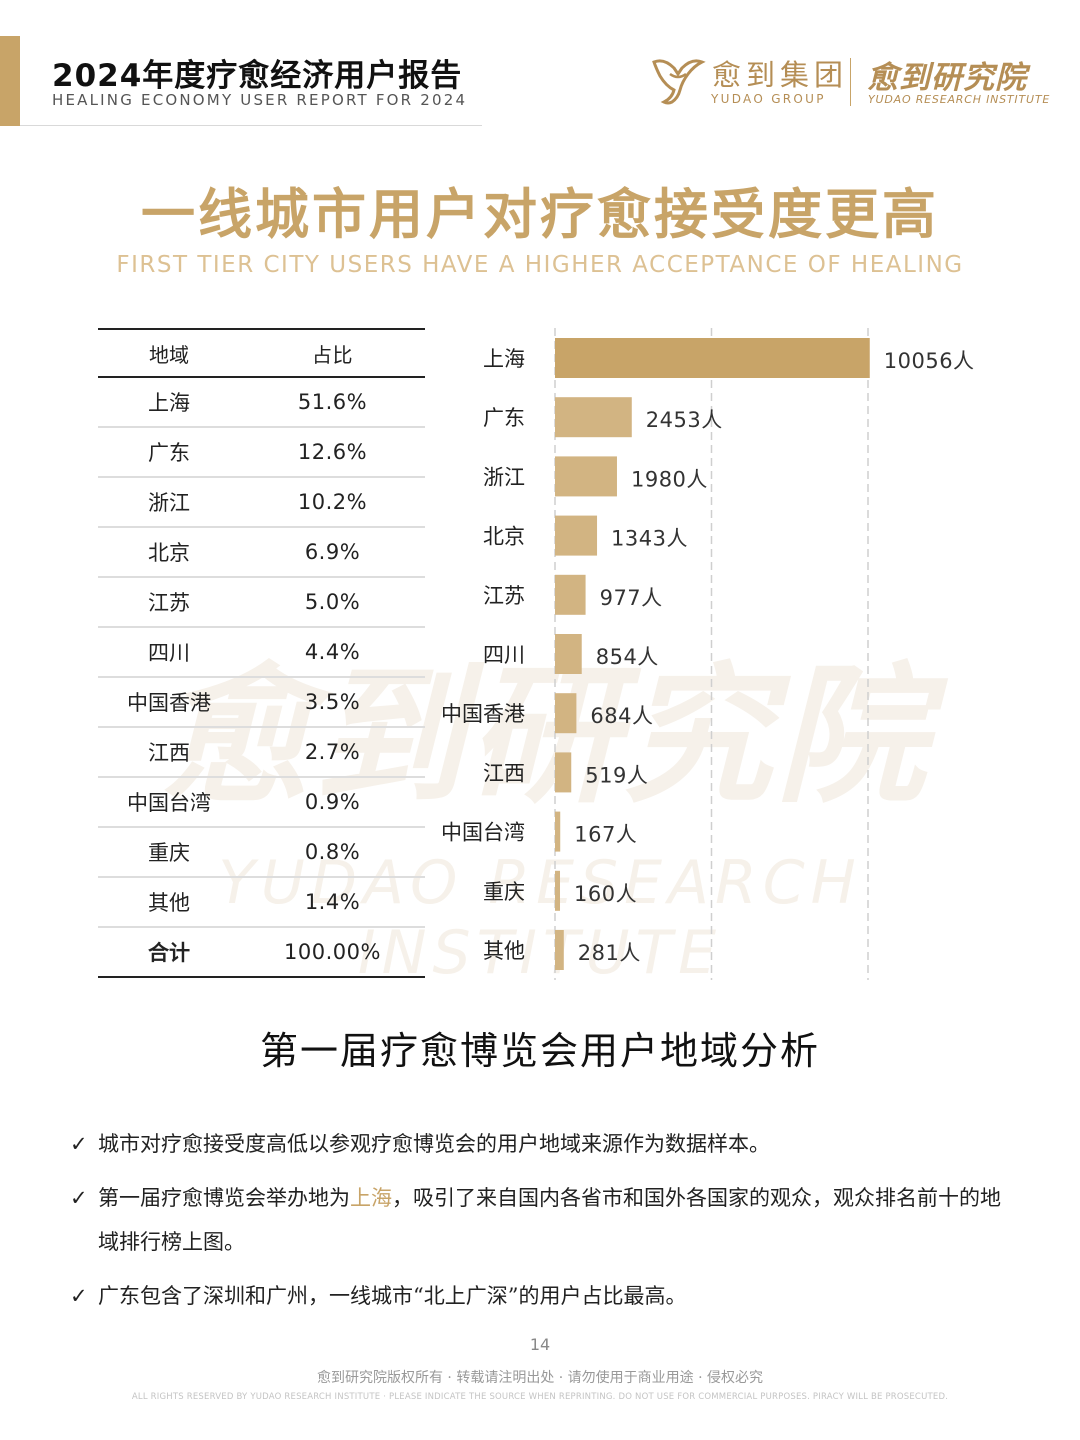 The width and height of the screenshot is (1080, 1440). Describe the element at coordinates (609, 953) in the screenshot. I see `chart-value-label: 281人` at that location.